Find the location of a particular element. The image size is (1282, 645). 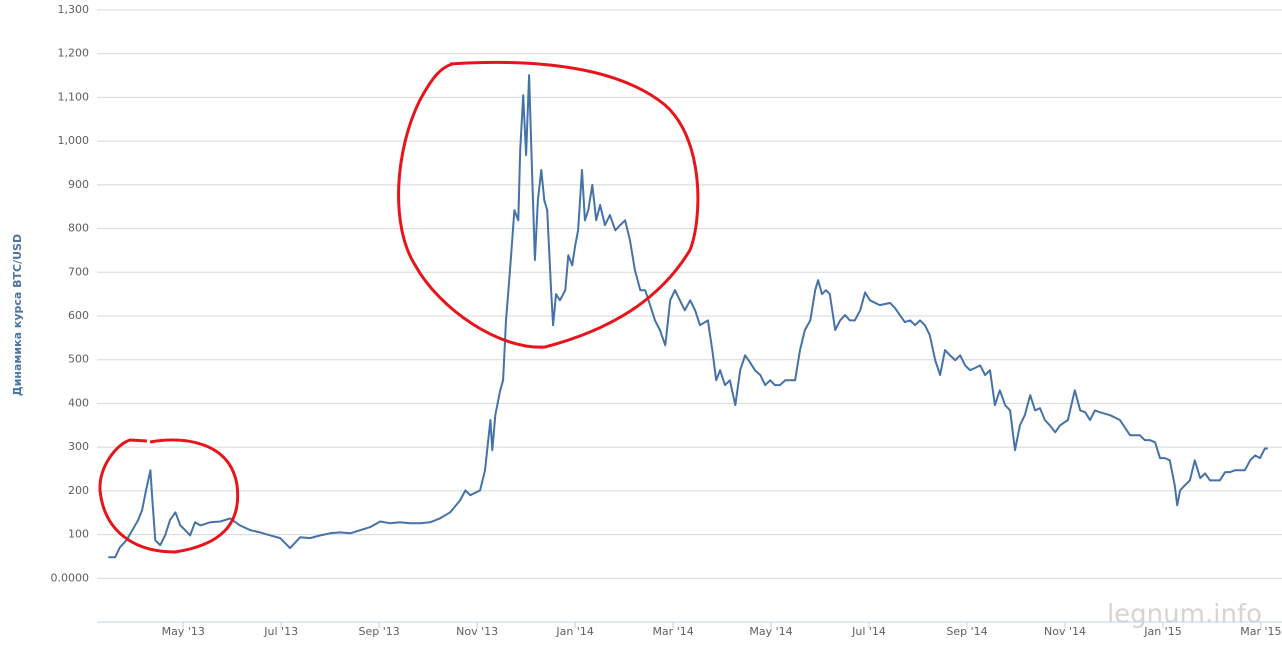

y-tick-label: 200 is located at coordinates (78, 490).